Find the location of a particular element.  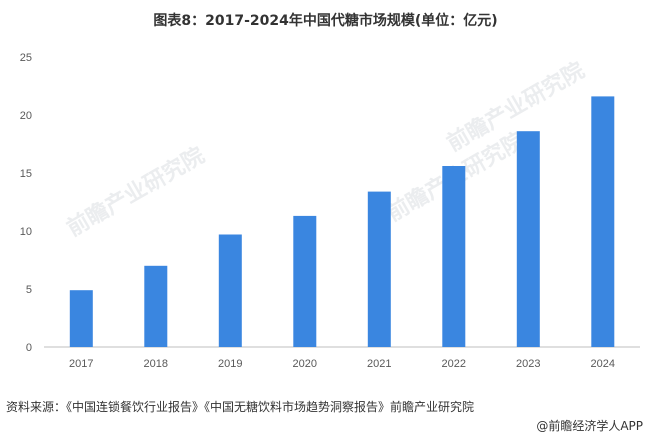

x-tick-label: 2023 is located at coordinates (528, 364).